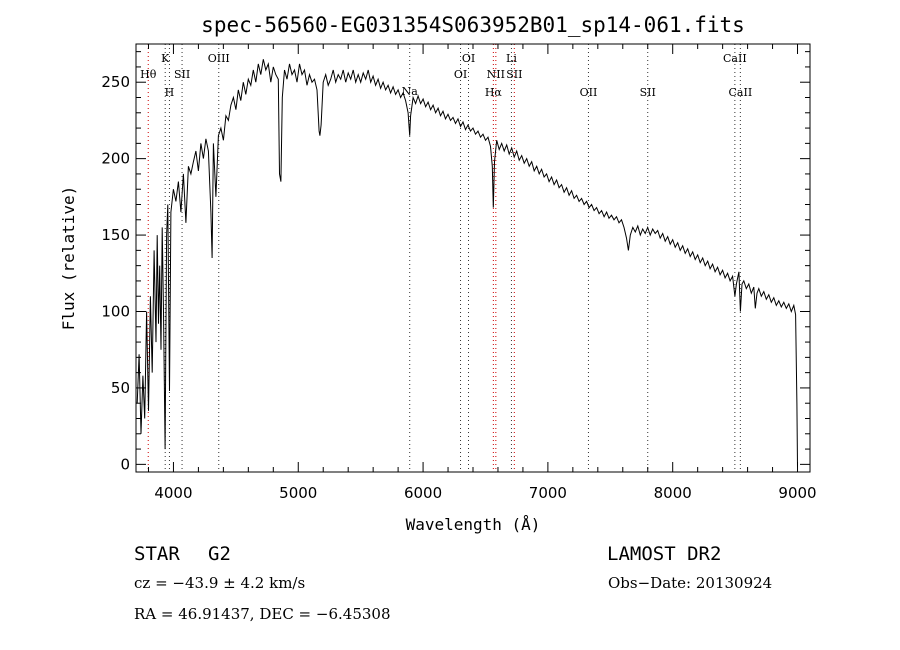 This screenshot has height=650, width=900. Describe the element at coordinates (473, 524) in the screenshot. I see `x-axis-label: Wavelength (Å)` at that location.